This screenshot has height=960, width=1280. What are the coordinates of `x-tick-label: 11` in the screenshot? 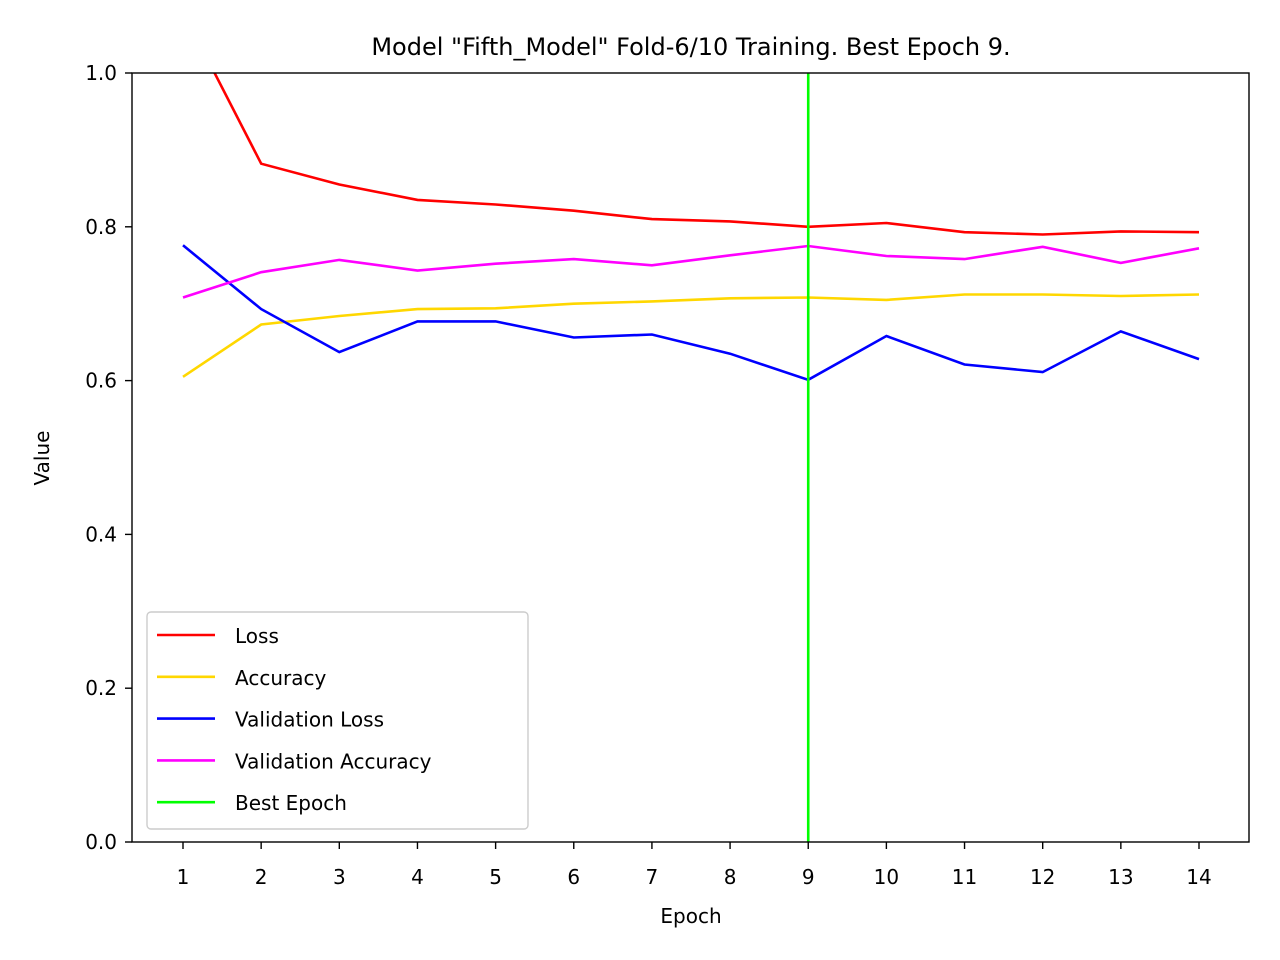 It's located at (964, 877).